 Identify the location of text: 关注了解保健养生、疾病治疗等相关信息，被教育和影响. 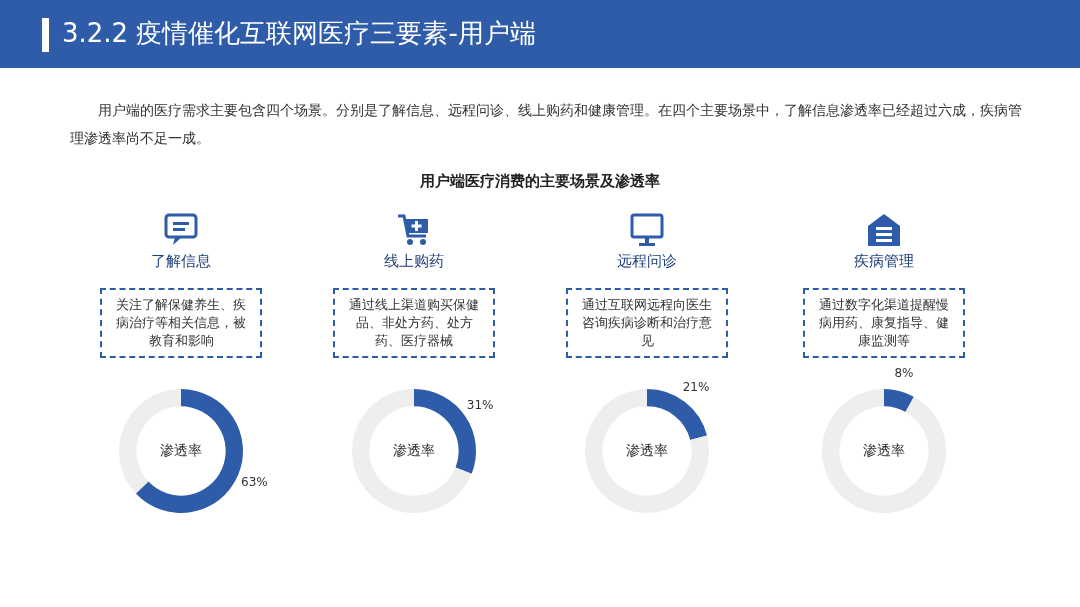
(181, 323).